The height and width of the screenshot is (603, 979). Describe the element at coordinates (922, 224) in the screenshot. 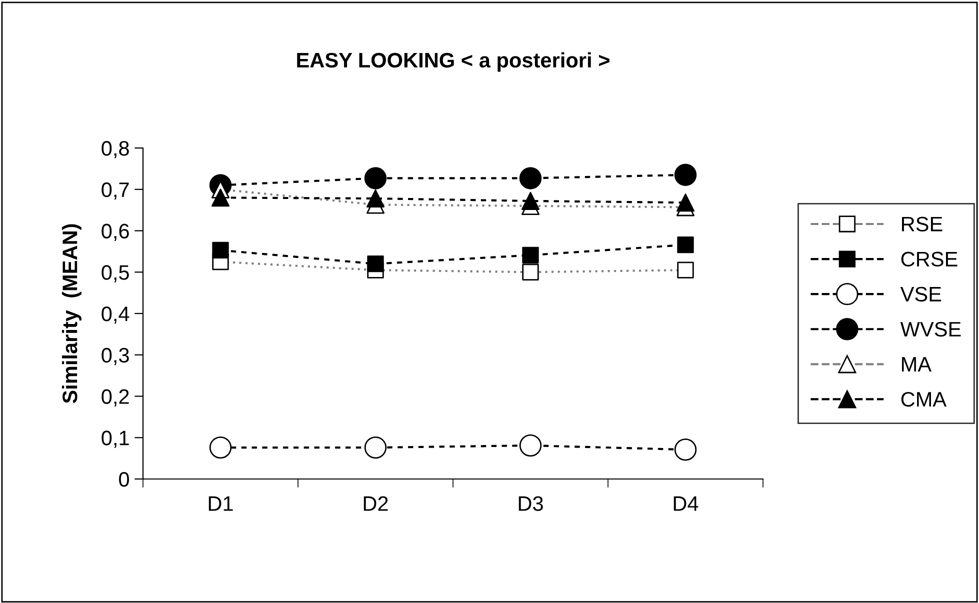

I see `legend-label: RSE` at that location.